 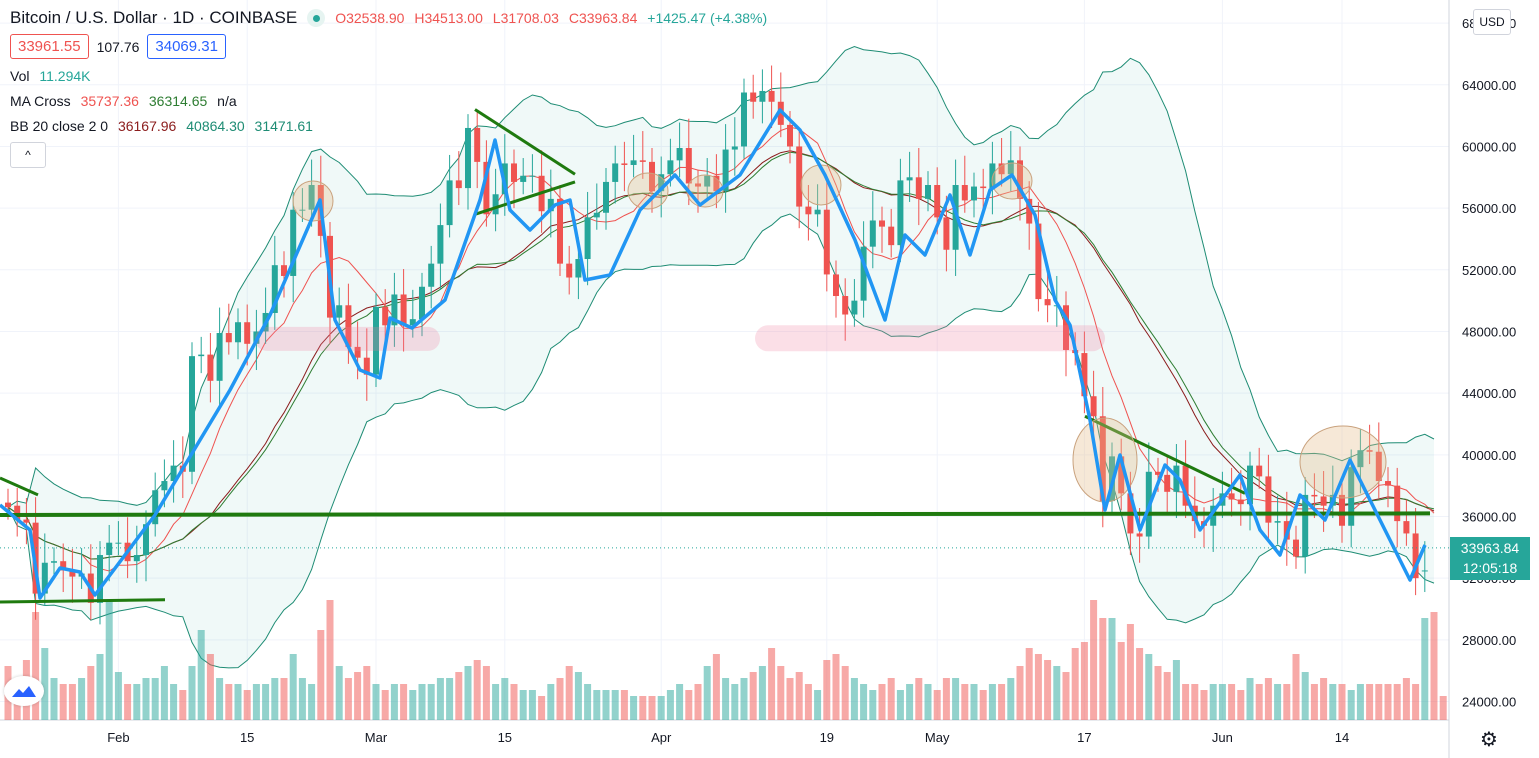 I want to click on gear-icon: ⚙, so click(x=1489, y=740).